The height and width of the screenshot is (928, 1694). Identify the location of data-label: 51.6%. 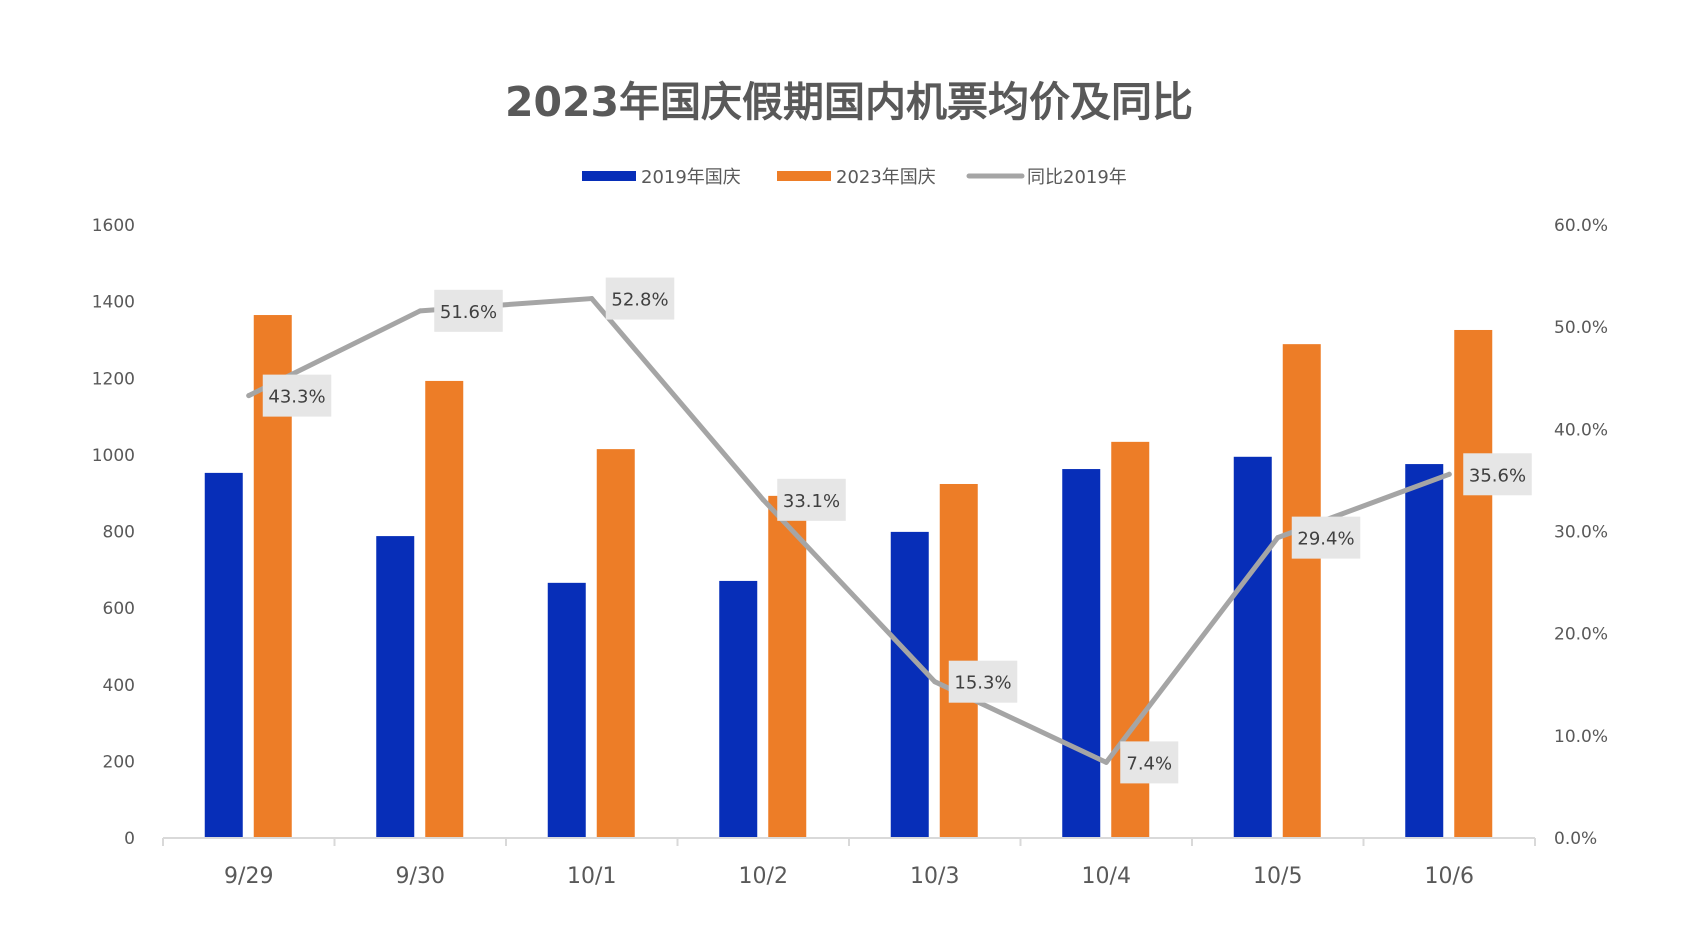
(468, 312).